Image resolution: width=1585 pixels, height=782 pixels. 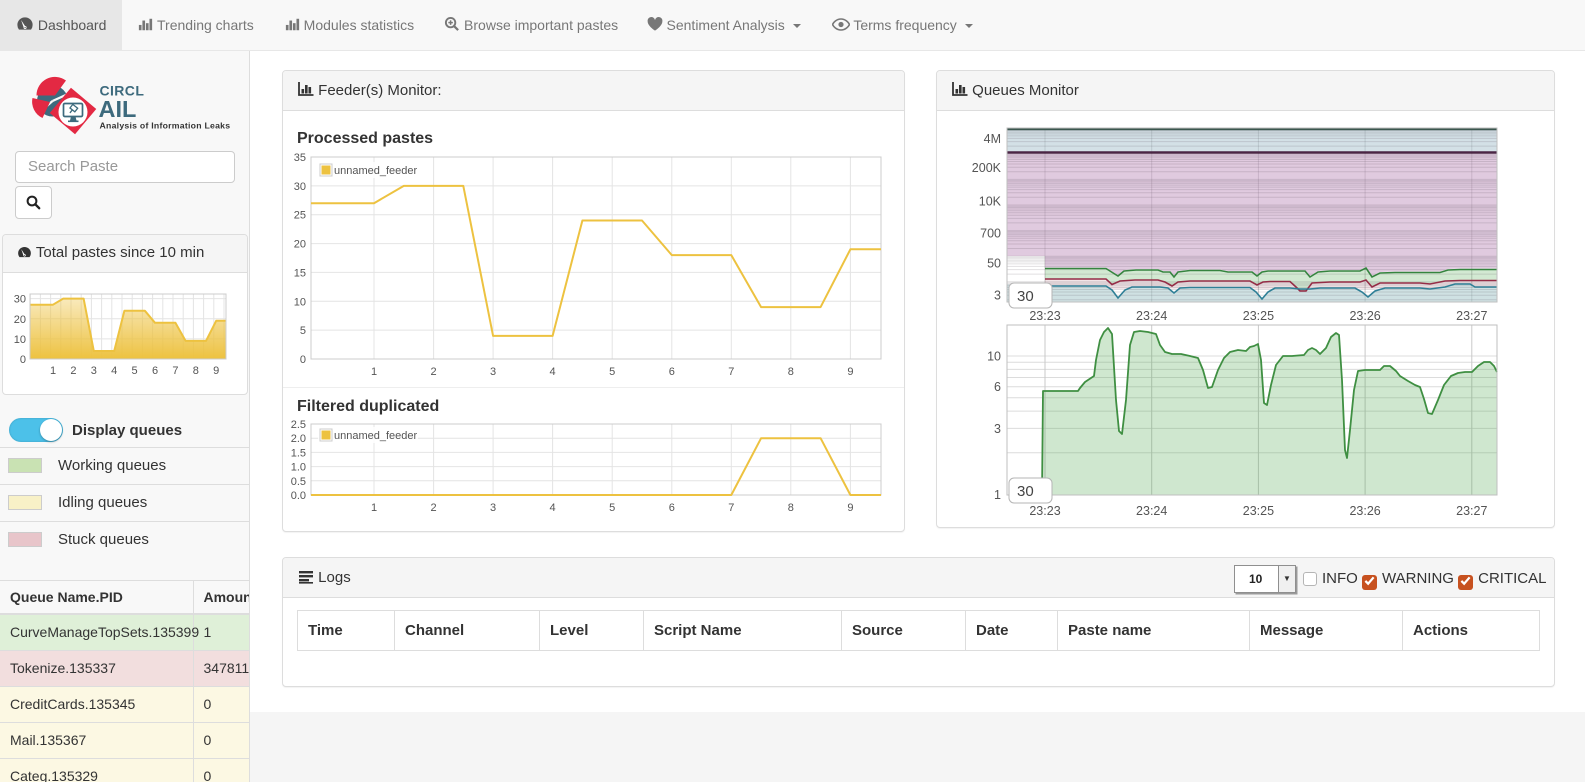 What do you see at coordinates (298, 425) in the screenshot?
I see `svg-text: 2.5` at bounding box center [298, 425].